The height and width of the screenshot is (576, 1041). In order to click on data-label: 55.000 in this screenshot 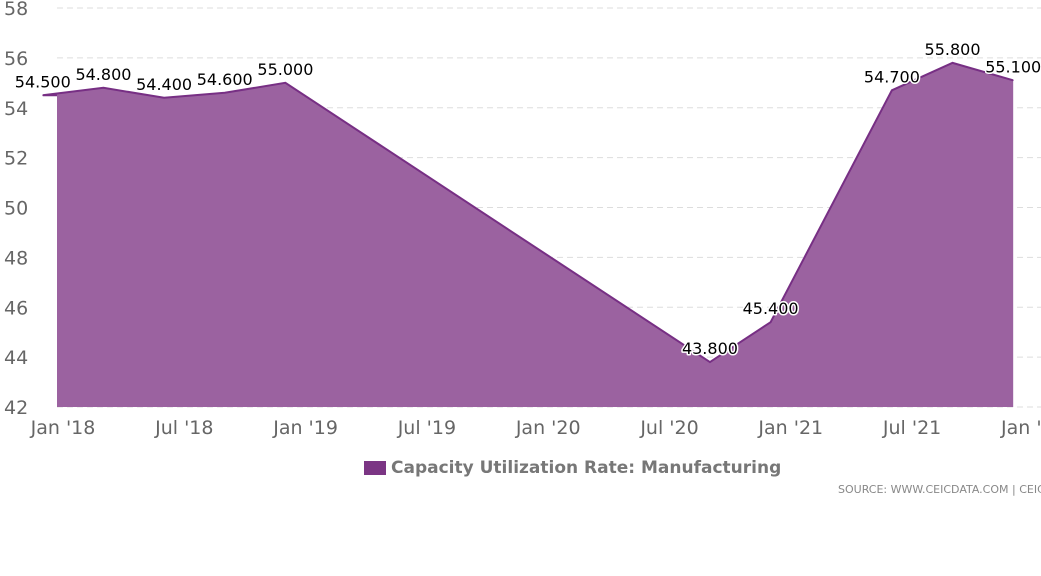, I will do `click(285, 69)`.